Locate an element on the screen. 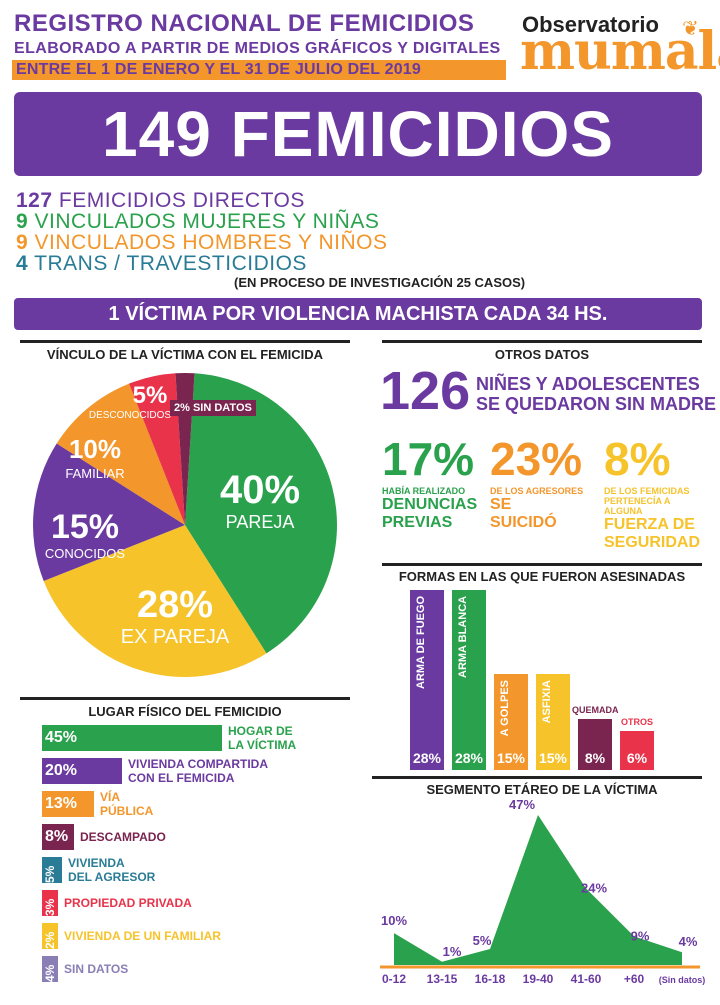 The width and height of the screenshot is (720, 1005). place-bar: 8% is located at coordinates (58, 837).